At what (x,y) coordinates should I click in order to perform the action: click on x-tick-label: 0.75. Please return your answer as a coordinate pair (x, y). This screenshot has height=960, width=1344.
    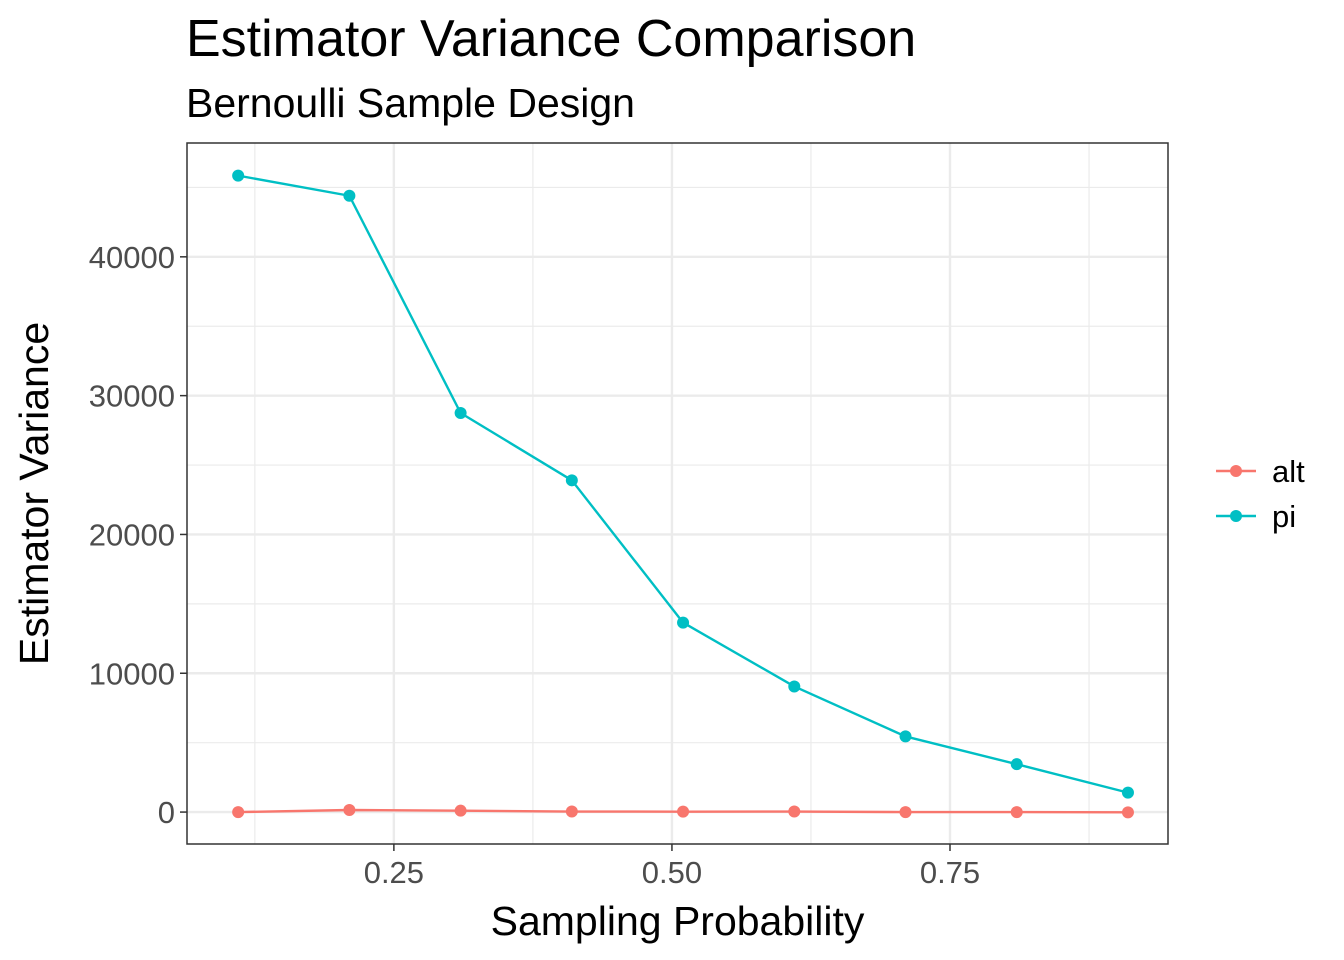
    Looking at the image, I should click on (950, 872).